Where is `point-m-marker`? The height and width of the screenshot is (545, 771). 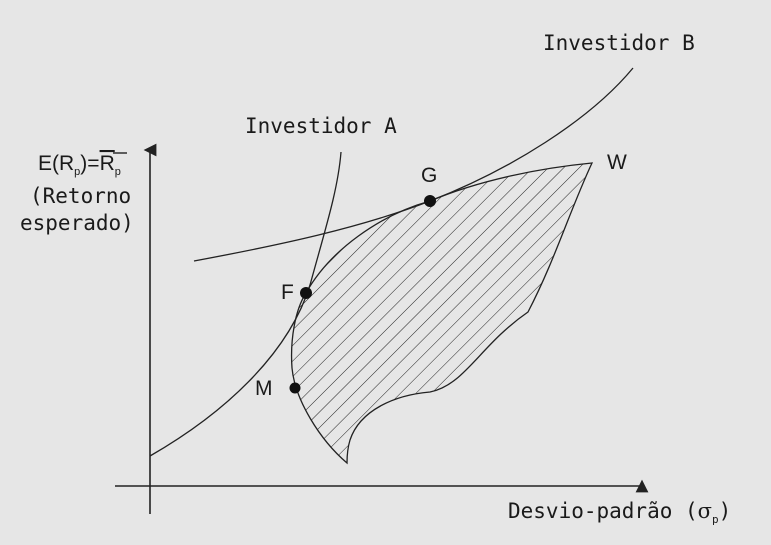
point-m-marker is located at coordinates (295, 388).